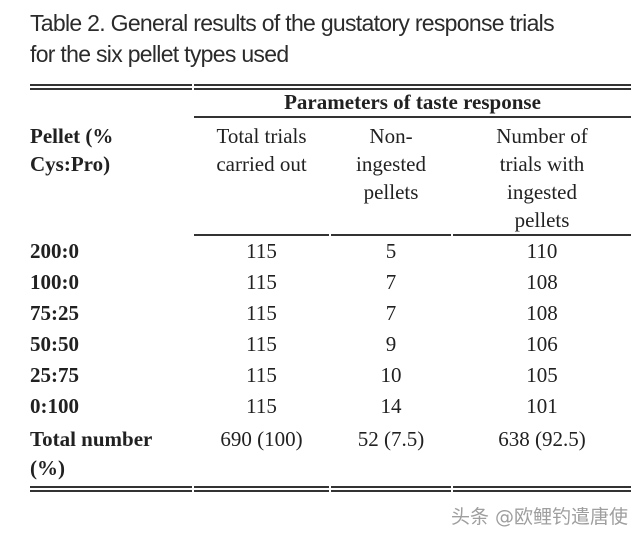 The image size is (640, 535). What do you see at coordinates (330, 251) in the screenshot?
I see `table-row: 200:0 115 5 110` at bounding box center [330, 251].